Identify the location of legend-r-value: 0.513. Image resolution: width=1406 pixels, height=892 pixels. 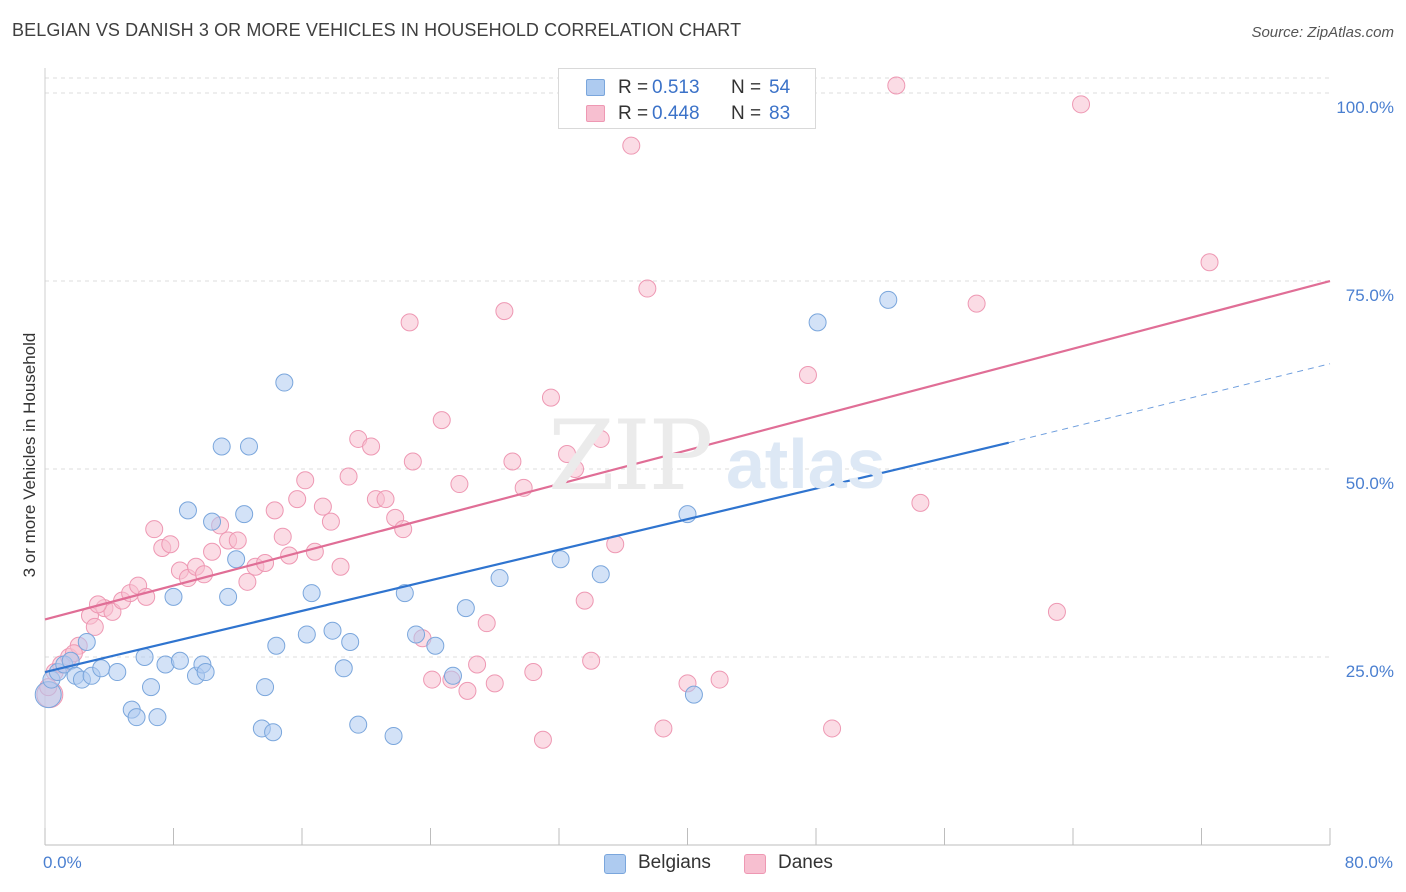
(676, 87).